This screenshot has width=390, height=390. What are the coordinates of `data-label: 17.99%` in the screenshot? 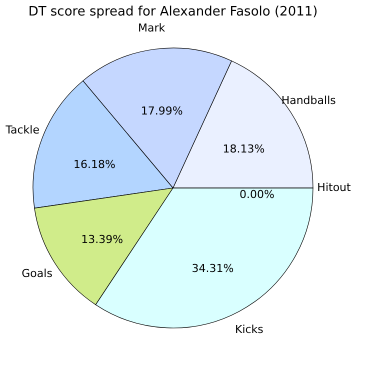 It's located at (161, 111).